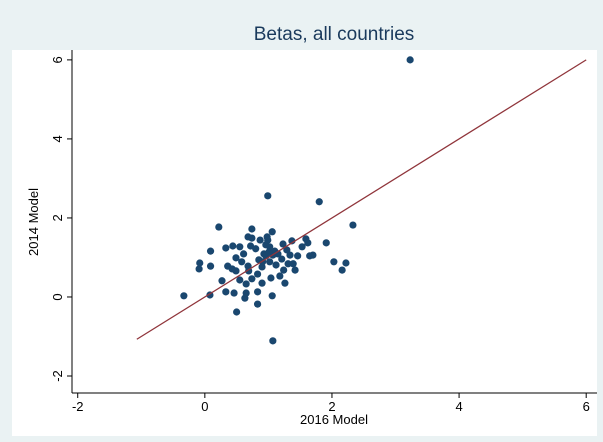 This screenshot has width=603, height=442. What do you see at coordinates (33, 222) in the screenshot?
I see `y-axis-title: 2014 Model` at bounding box center [33, 222].